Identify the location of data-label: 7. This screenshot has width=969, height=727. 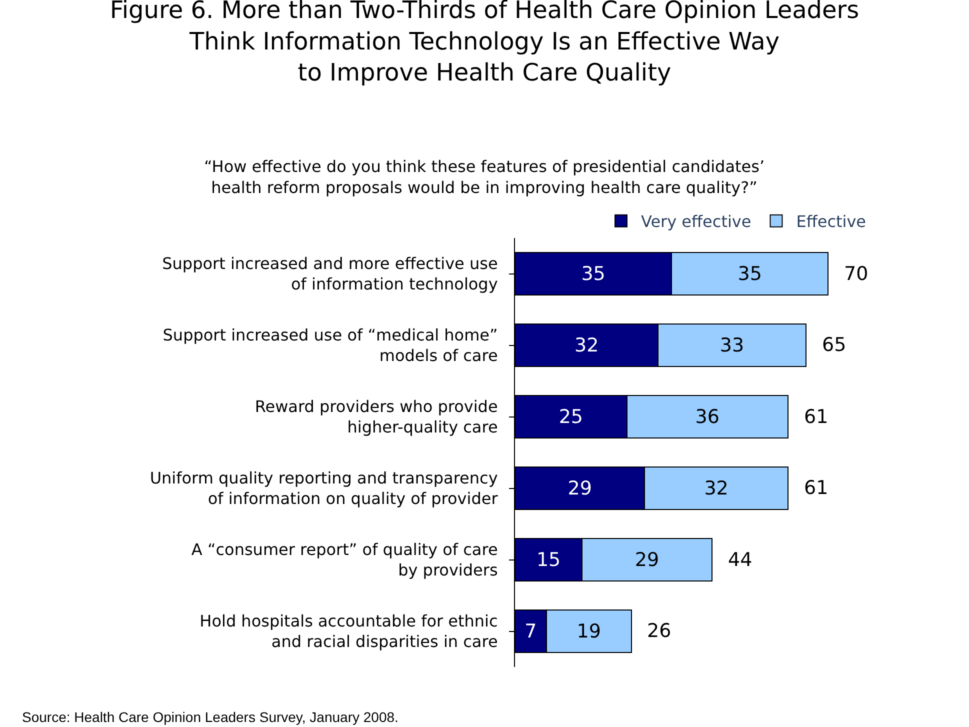
(530, 631).